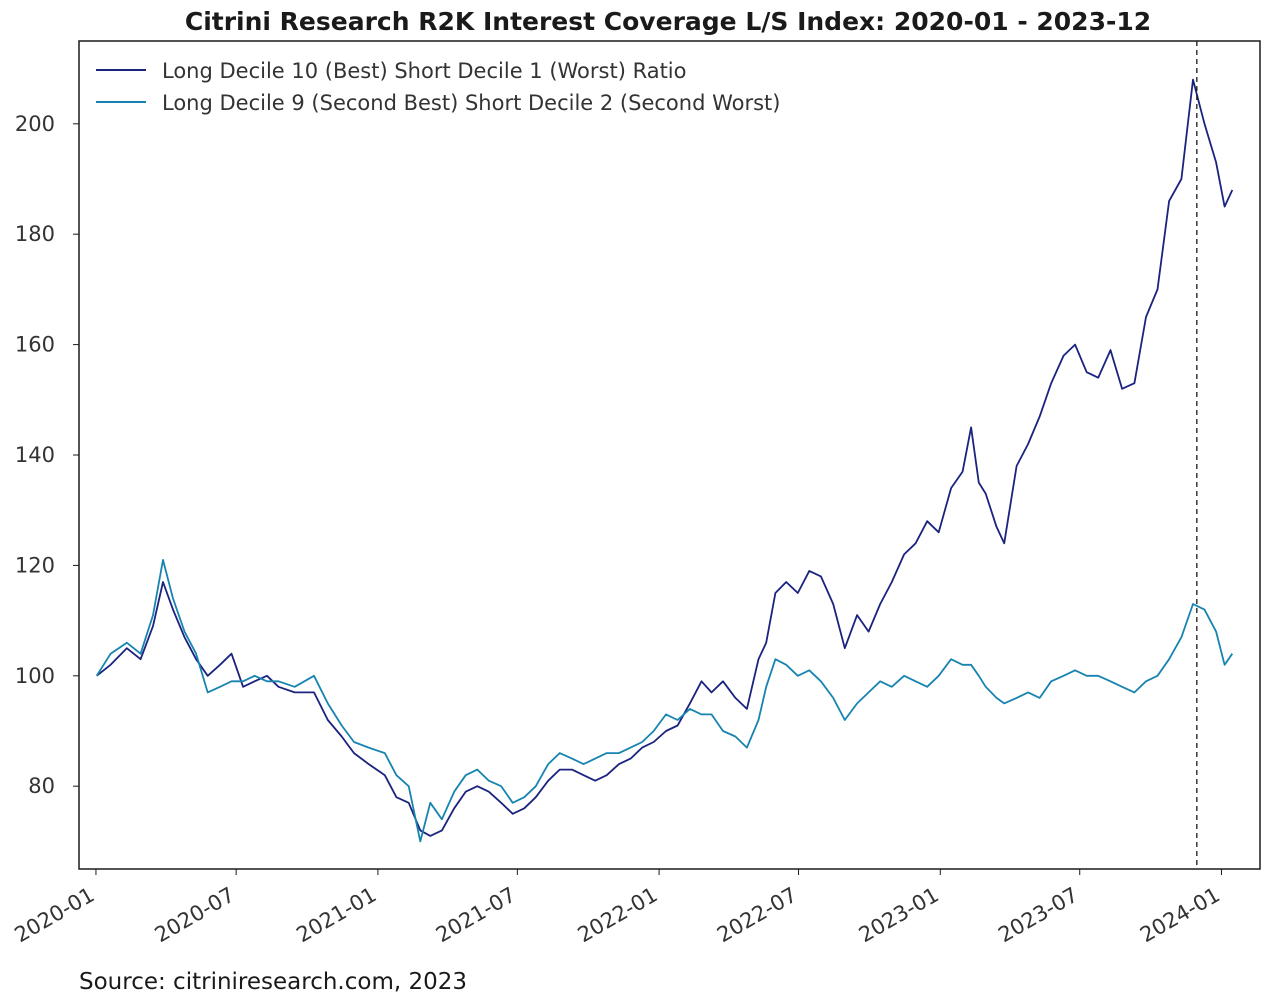  I want to click on x-tick-label: 2020-01, so click(54, 915).